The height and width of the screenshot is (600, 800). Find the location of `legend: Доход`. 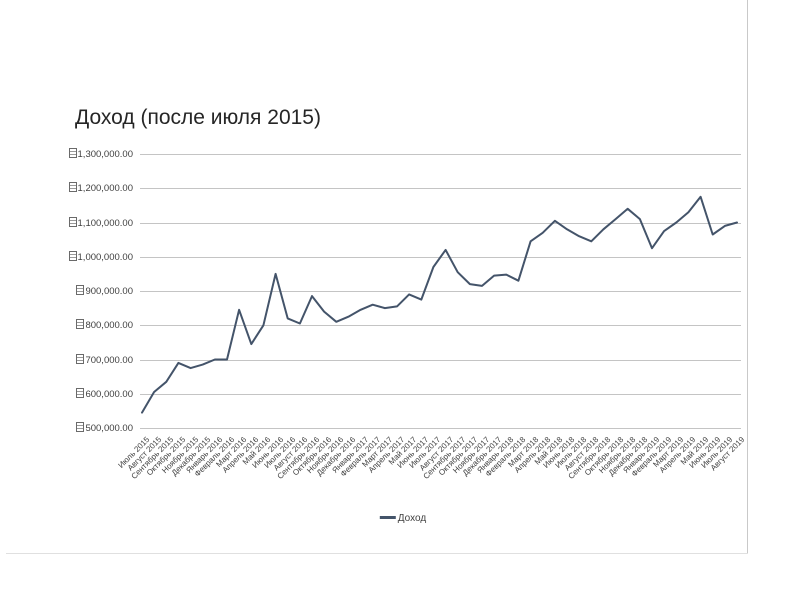

legend: Доход is located at coordinates (403, 518).